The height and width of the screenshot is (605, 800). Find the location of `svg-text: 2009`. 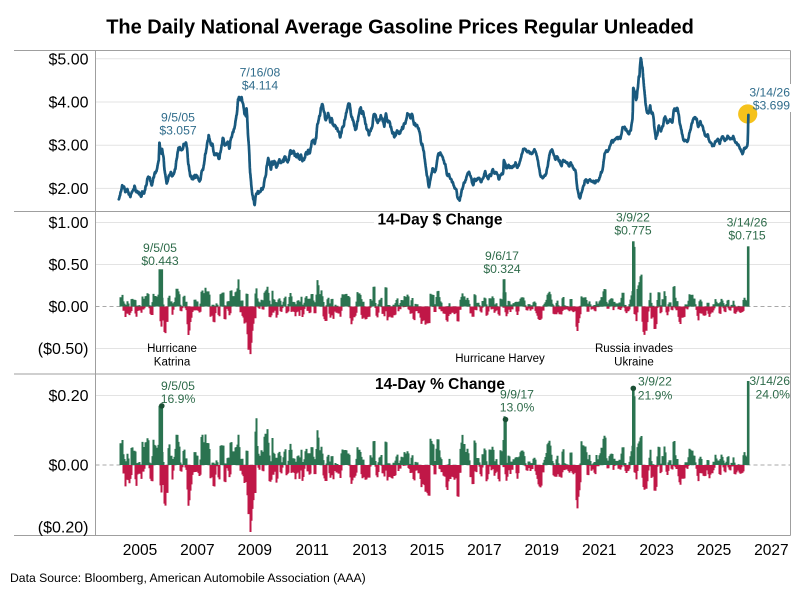

svg-text: 2009 is located at coordinates (255, 550).